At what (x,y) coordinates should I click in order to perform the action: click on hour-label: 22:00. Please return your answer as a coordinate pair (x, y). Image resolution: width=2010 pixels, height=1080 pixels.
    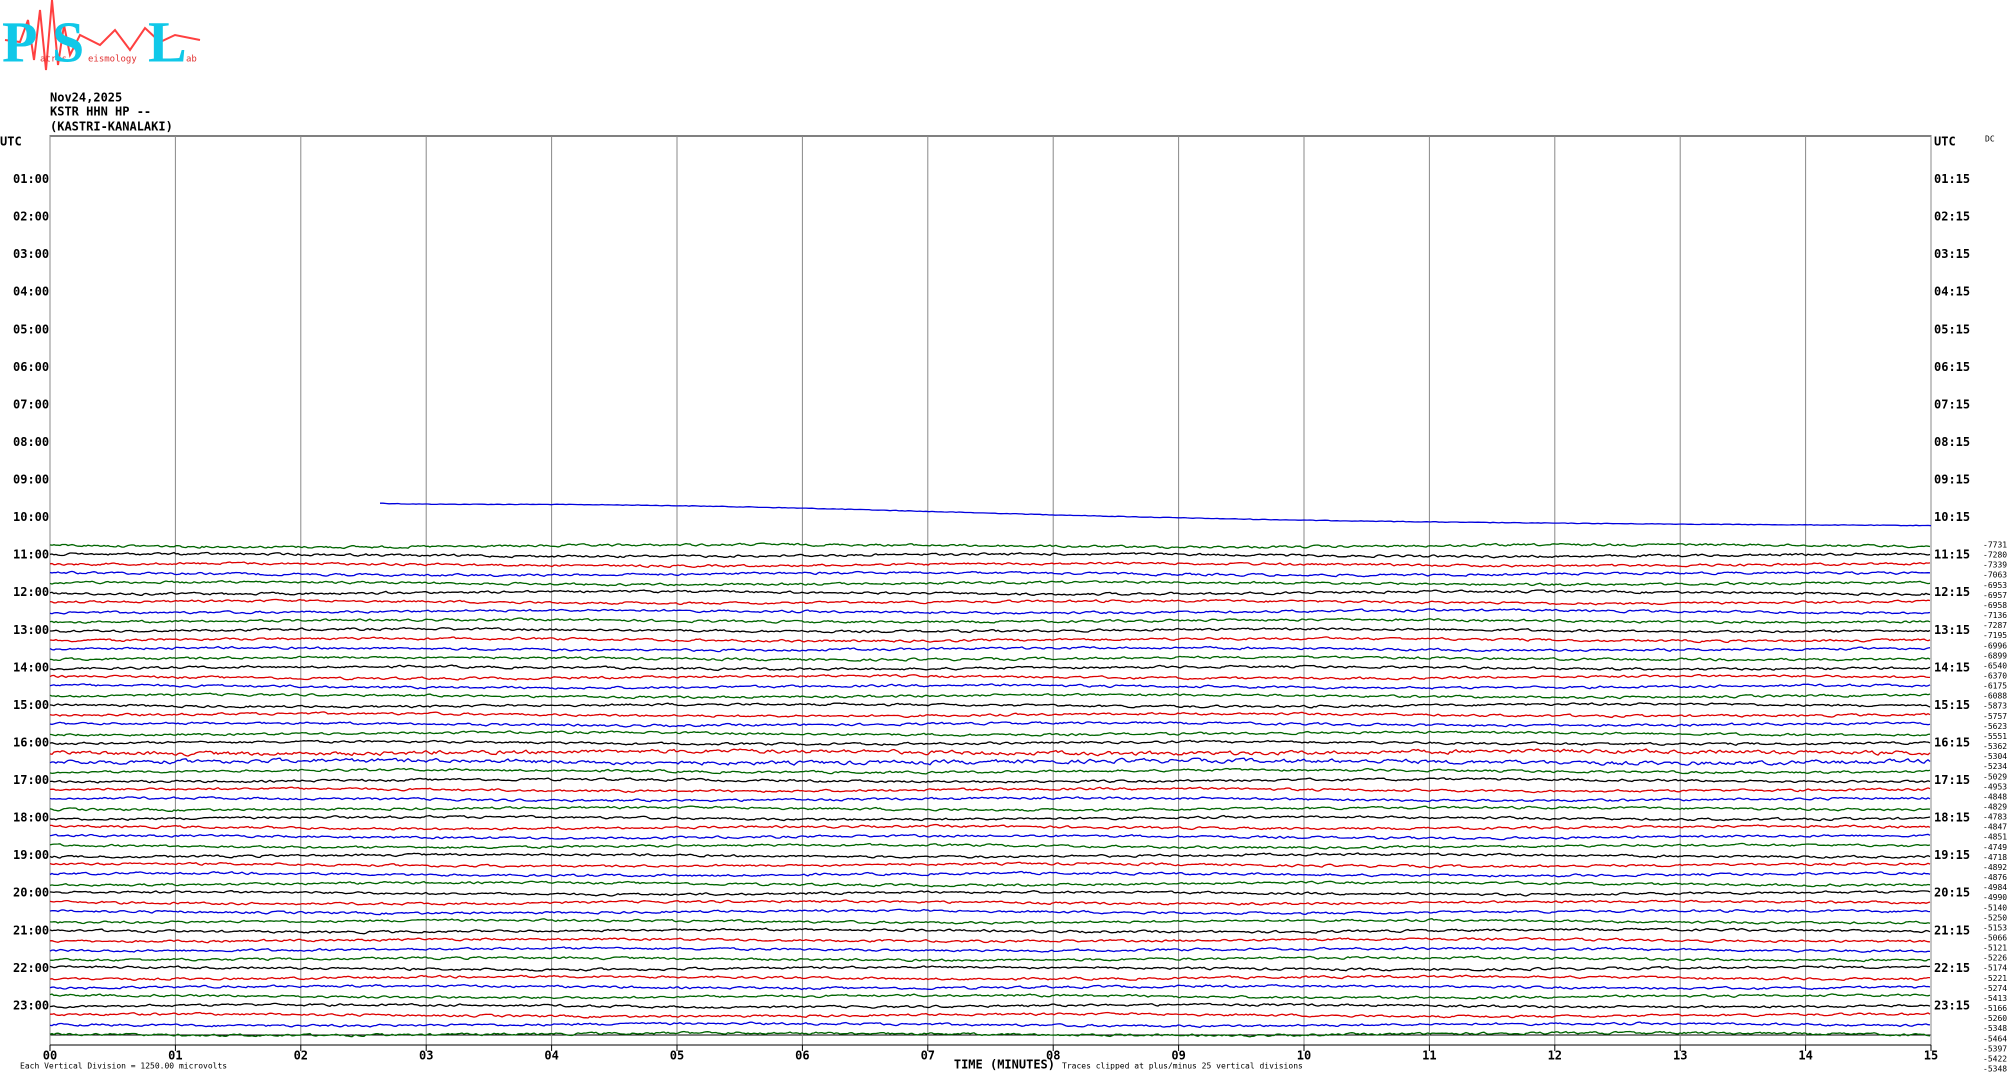
    Looking at the image, I should click on (31, 968).